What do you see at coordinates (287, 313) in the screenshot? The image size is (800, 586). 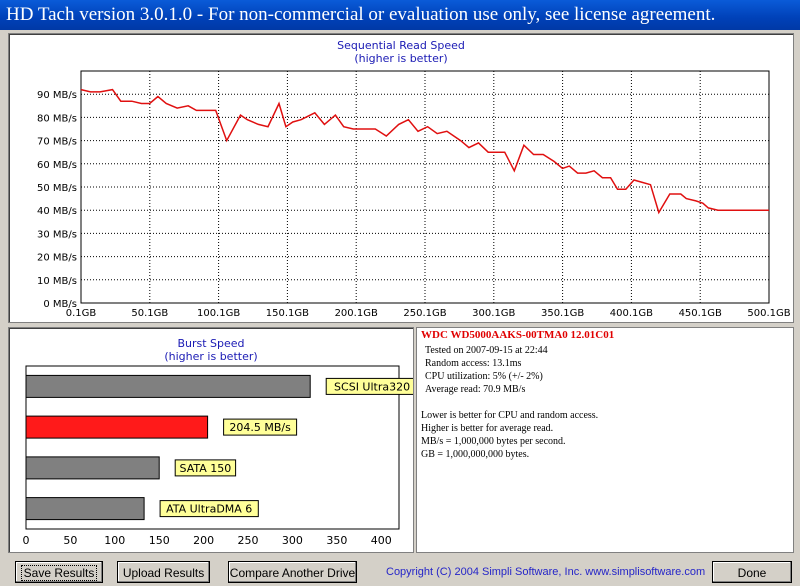 I see `read-x-tick-label: 150.1GB` at bounding box center [287, 313].